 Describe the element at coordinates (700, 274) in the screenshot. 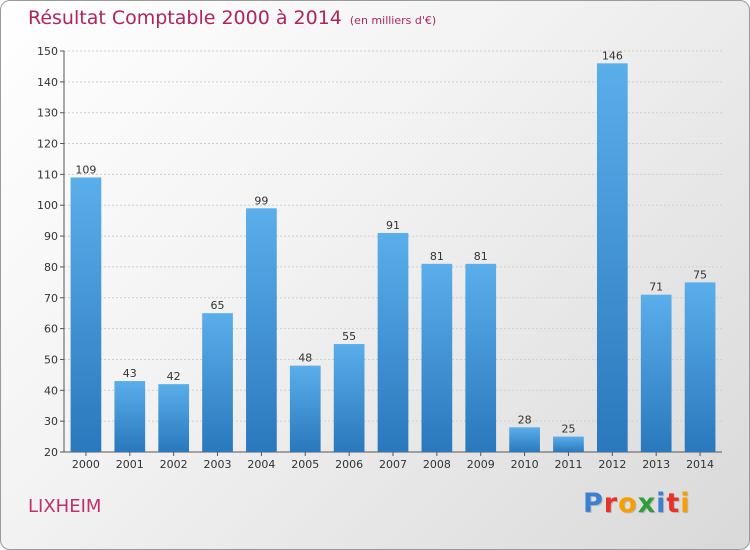

I see `data-label: 75` at that location.